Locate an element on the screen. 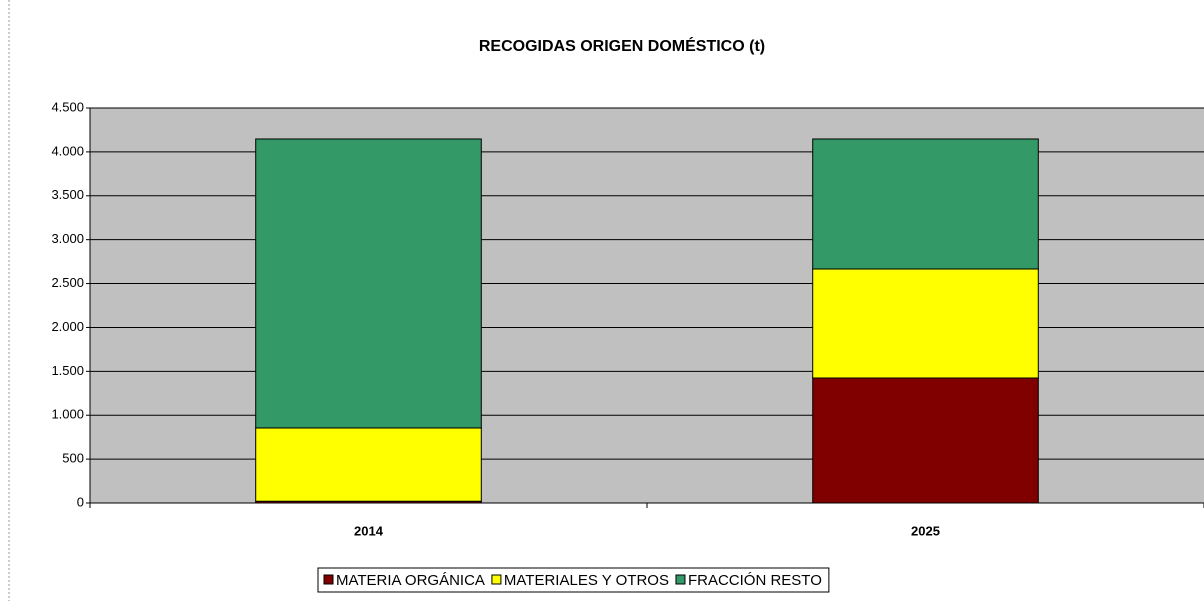  y-tick-label: 500 is located at coordinates (73, 458).